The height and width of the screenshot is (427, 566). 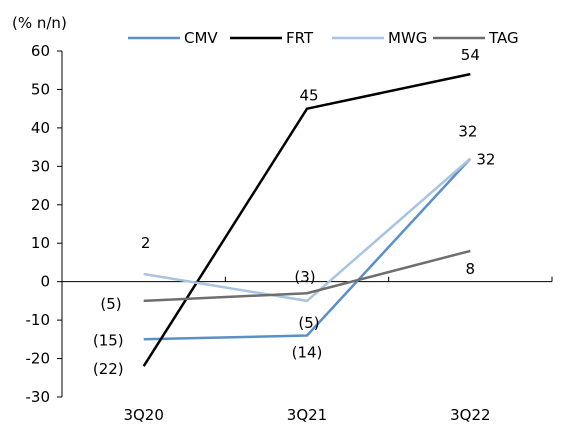 What do you see at coordinates (40, 128) in the screenshot?
I see `y-tick-label: 40` at bounding box center [40, 128].